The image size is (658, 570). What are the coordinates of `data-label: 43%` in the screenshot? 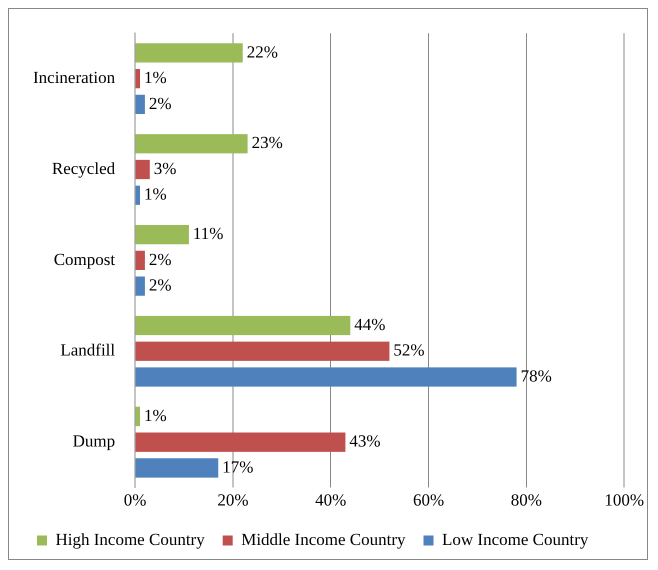 It's located at (365, 441).